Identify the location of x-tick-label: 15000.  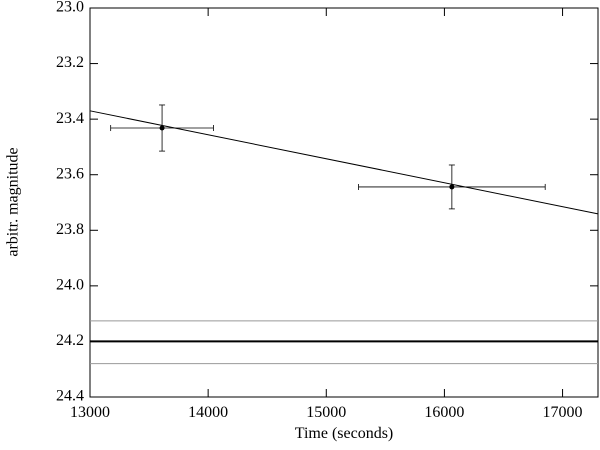
(326, 412).